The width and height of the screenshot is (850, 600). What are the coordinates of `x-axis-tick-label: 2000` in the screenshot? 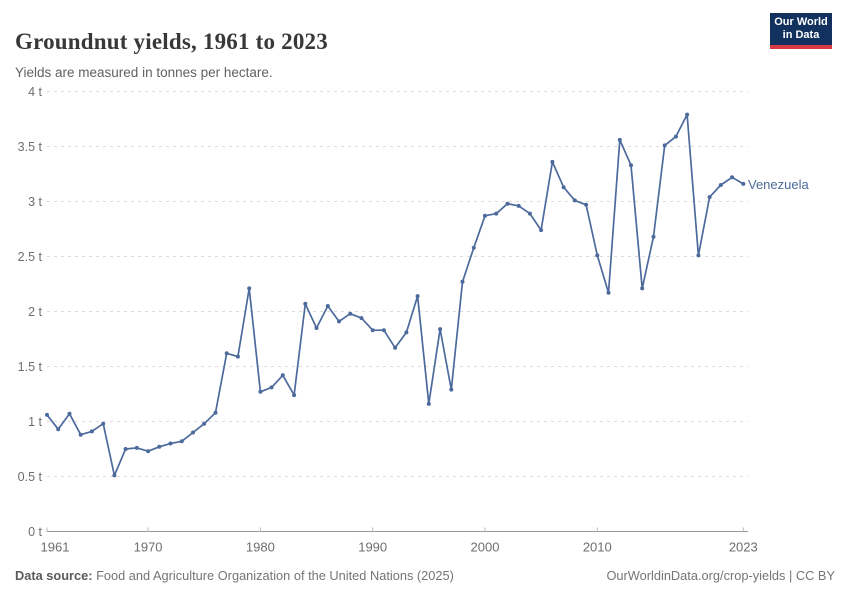 It's located at (485, 547).